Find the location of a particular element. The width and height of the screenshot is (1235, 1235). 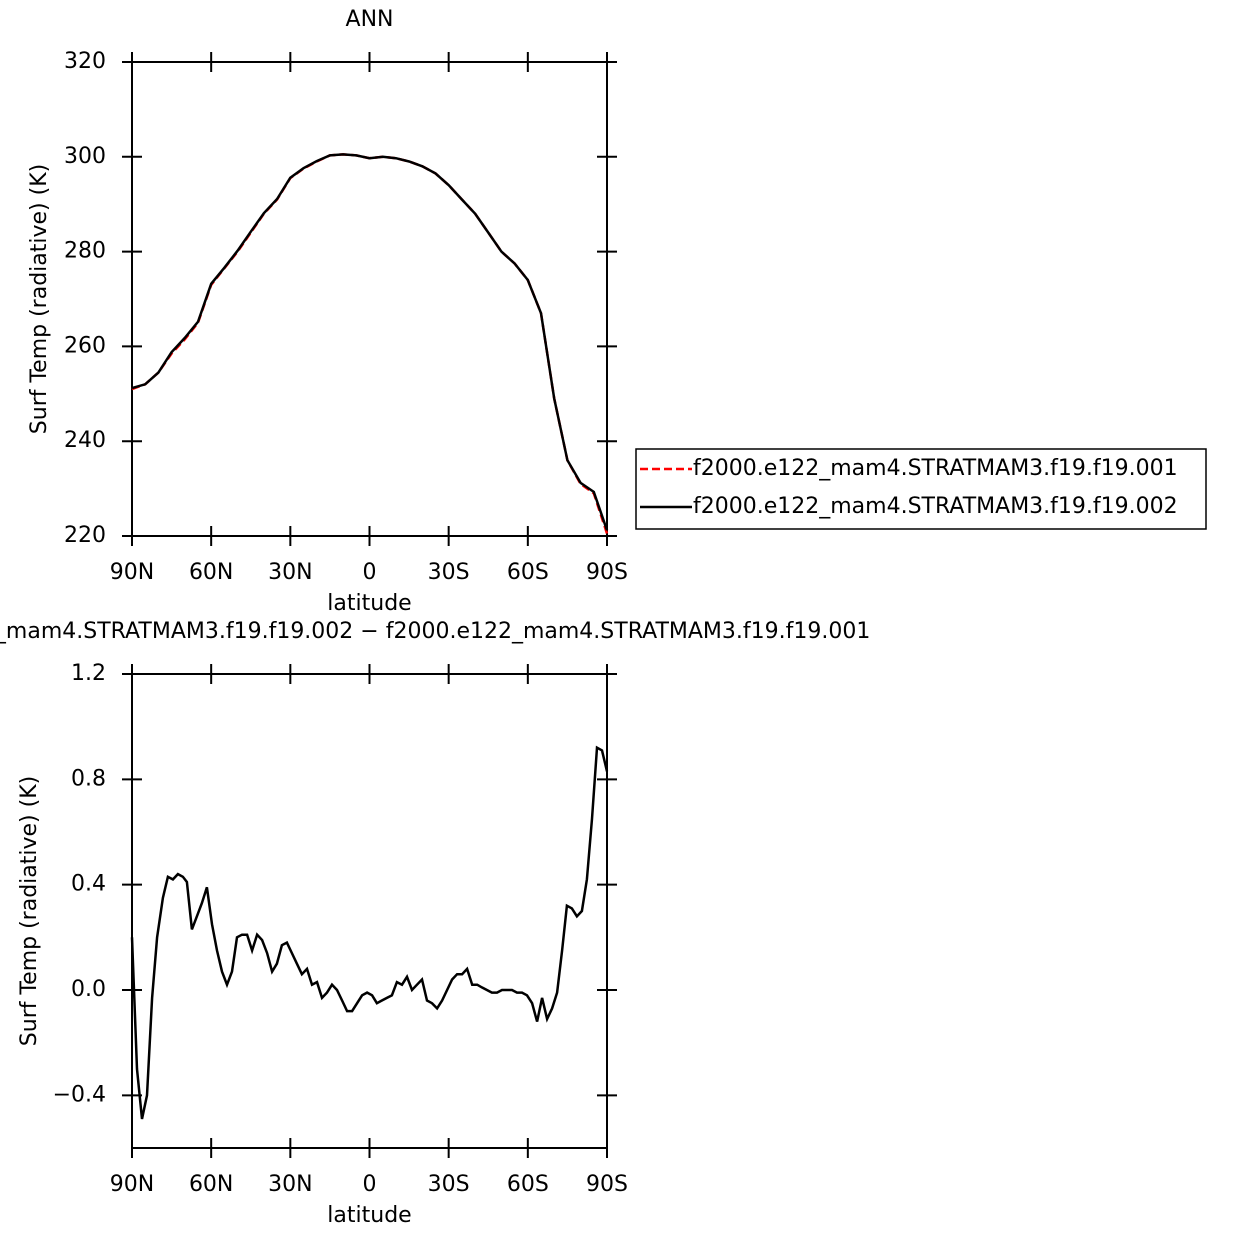

y-tick-label: 320 is located at coordinates (85, 61).